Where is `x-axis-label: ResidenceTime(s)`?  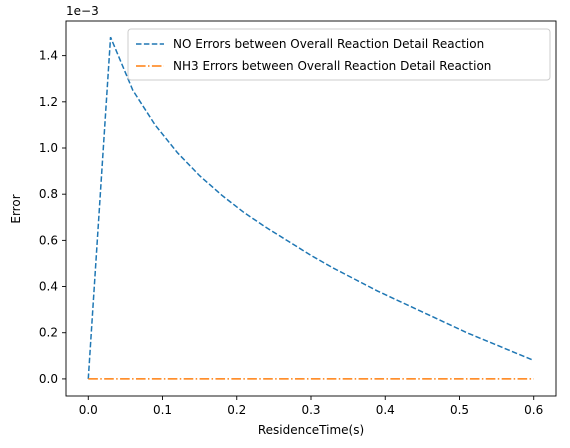
x-axis-label: ResidenceTime(s) is located at coordinates (311, 430).